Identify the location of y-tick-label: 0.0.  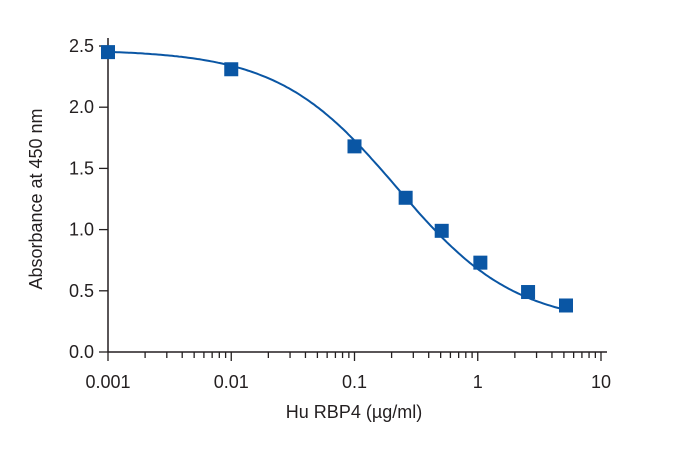
(81, 352).